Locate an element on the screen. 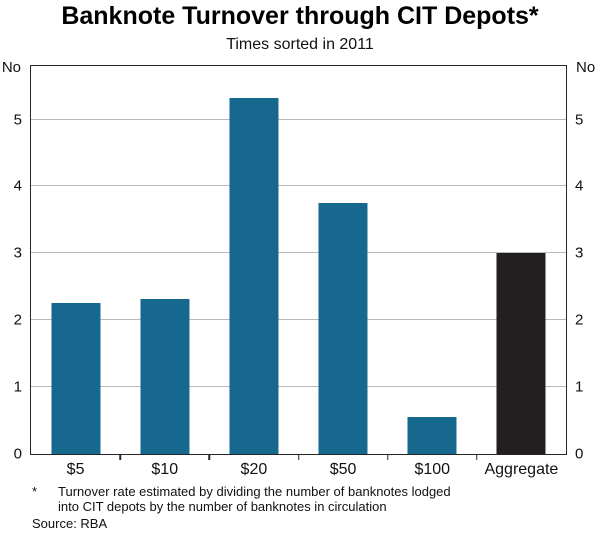 The image size is (600, 537). x-category-label: Aggregate is located at coordinates (521, 469).